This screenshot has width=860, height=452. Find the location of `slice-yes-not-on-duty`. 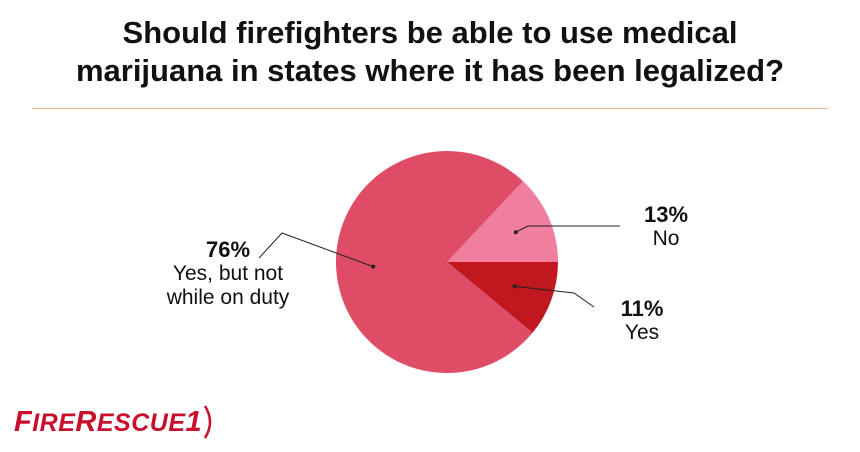

slice-yes-not-on-duty is located at coordinates (434, 261).